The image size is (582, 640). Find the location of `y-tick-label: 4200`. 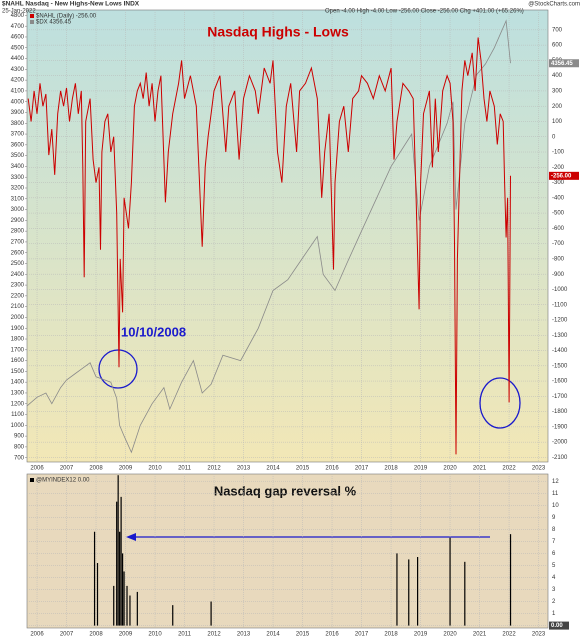

y-tick-label: 4200 is located at coordinates (18, 81).